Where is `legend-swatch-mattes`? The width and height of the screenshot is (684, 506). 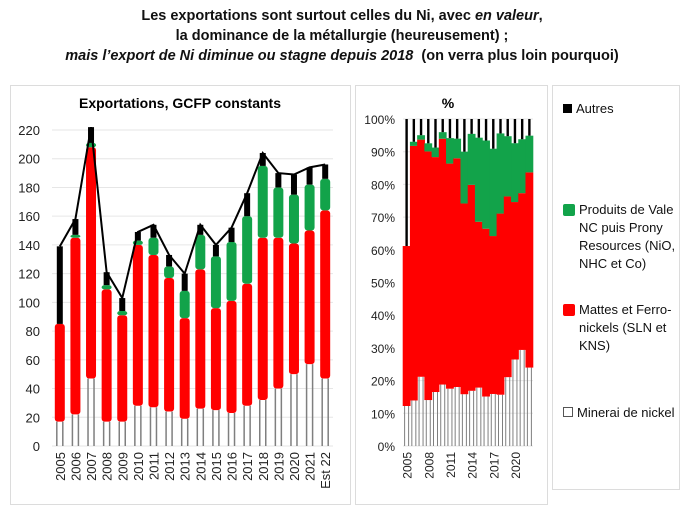
legend-swatch-mattes is located at coordinates (569, 310).